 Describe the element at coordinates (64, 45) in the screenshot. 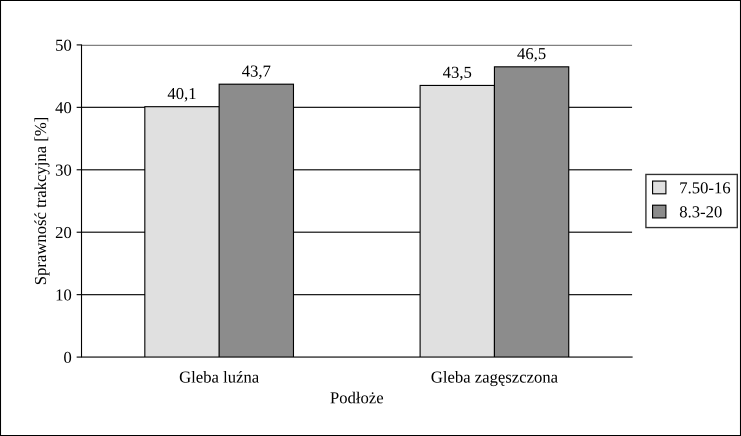

I see `y-tick-label: 50` at that location.